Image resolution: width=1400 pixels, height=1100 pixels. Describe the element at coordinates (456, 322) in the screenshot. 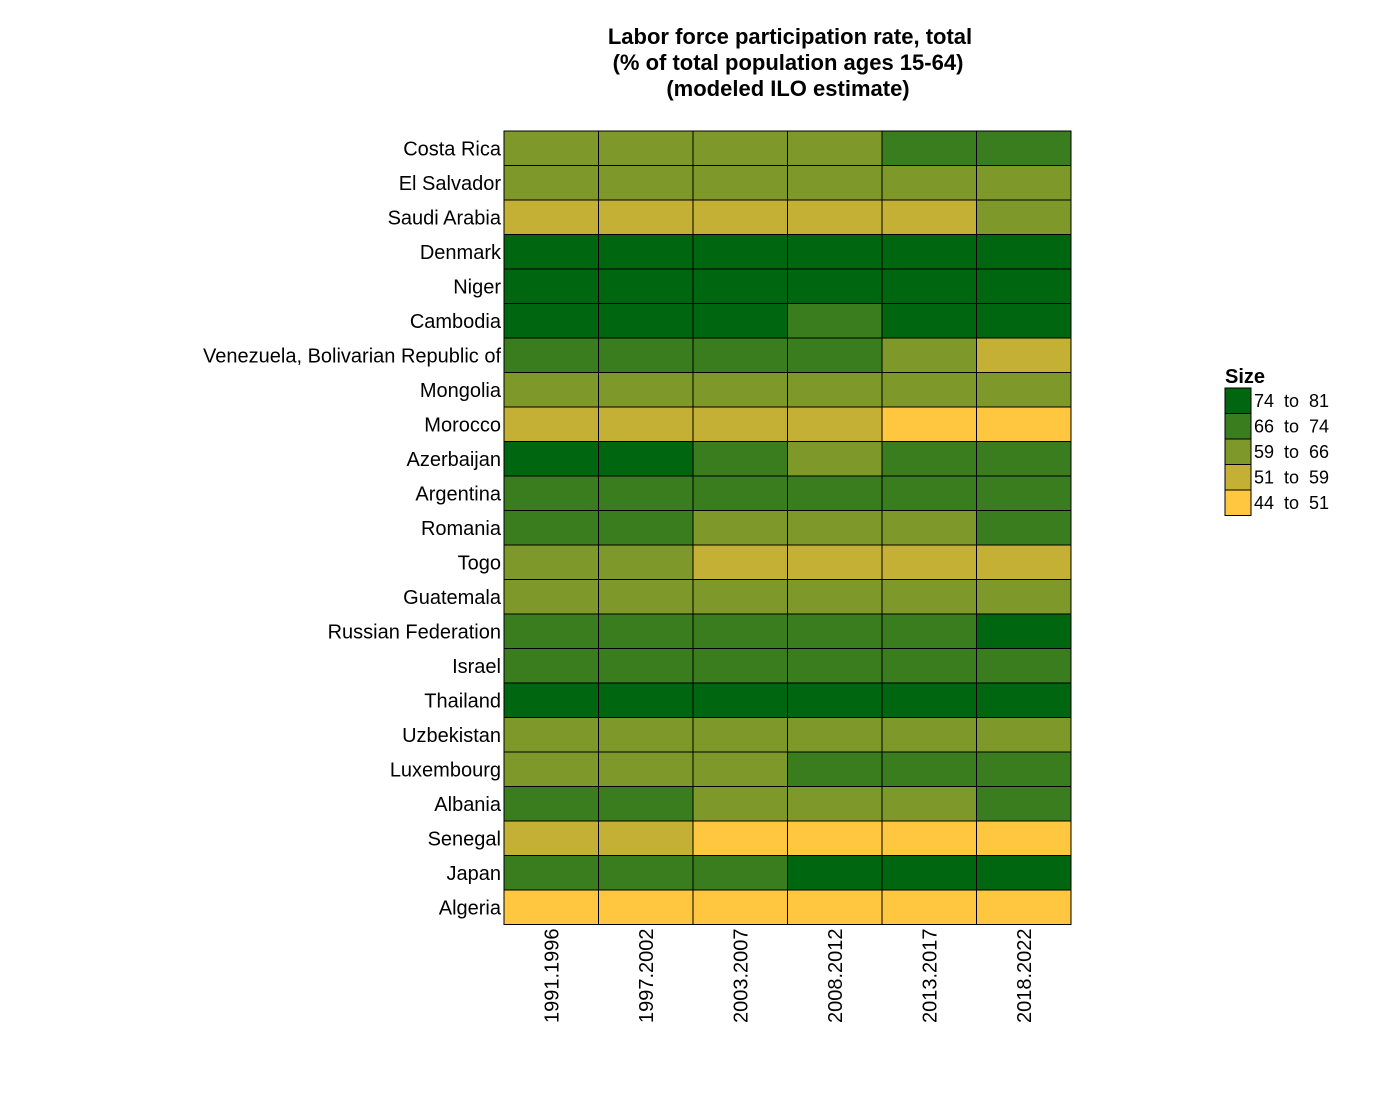

I see `y-tick-label-cambodia: Cambodia` at that location.